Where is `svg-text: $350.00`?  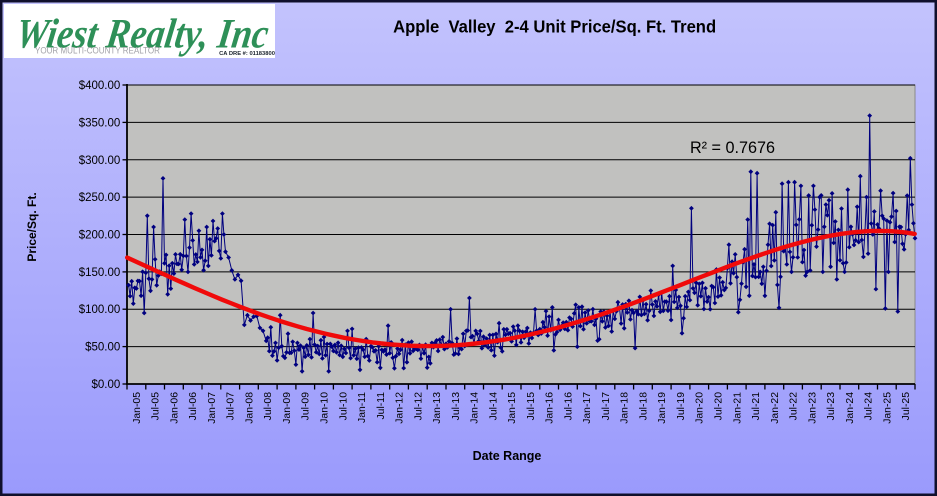
svg-text: $350.00 is located at coordinates (100, 123).